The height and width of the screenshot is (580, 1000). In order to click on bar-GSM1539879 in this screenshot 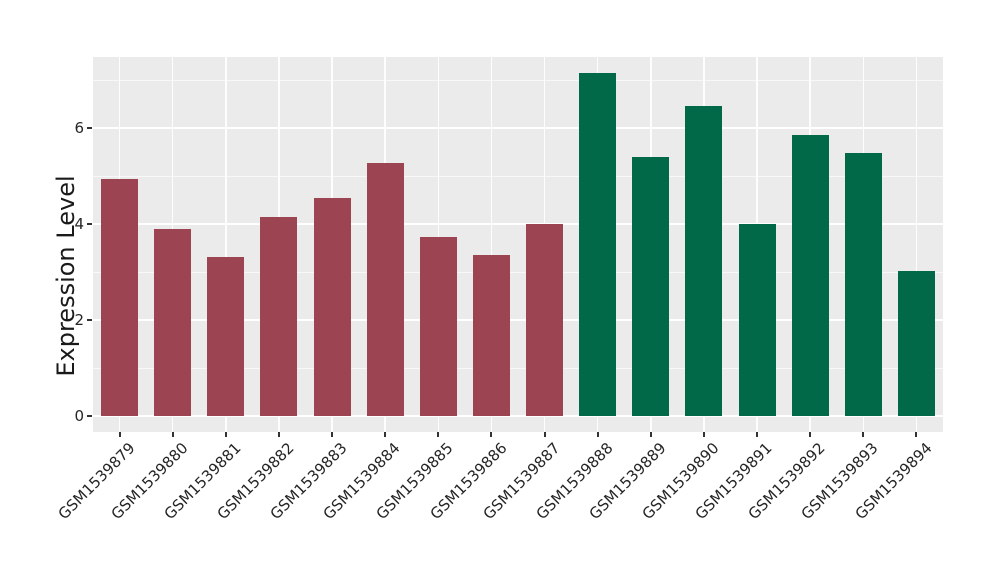, I will do `click(120, 297)`.